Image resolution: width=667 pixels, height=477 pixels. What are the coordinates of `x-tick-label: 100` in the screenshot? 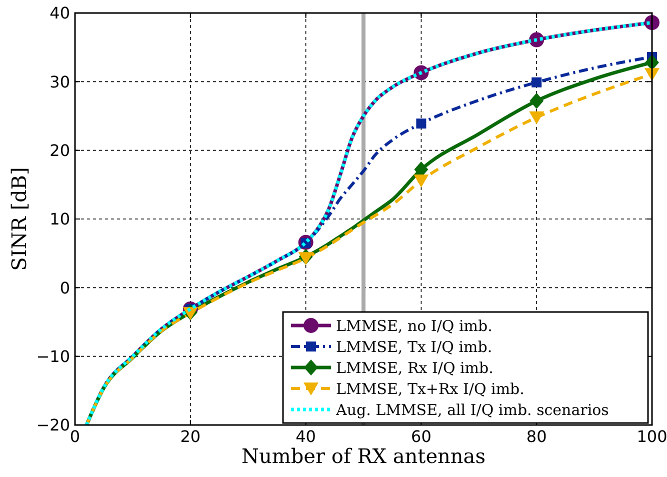 It's located at (651, 436).